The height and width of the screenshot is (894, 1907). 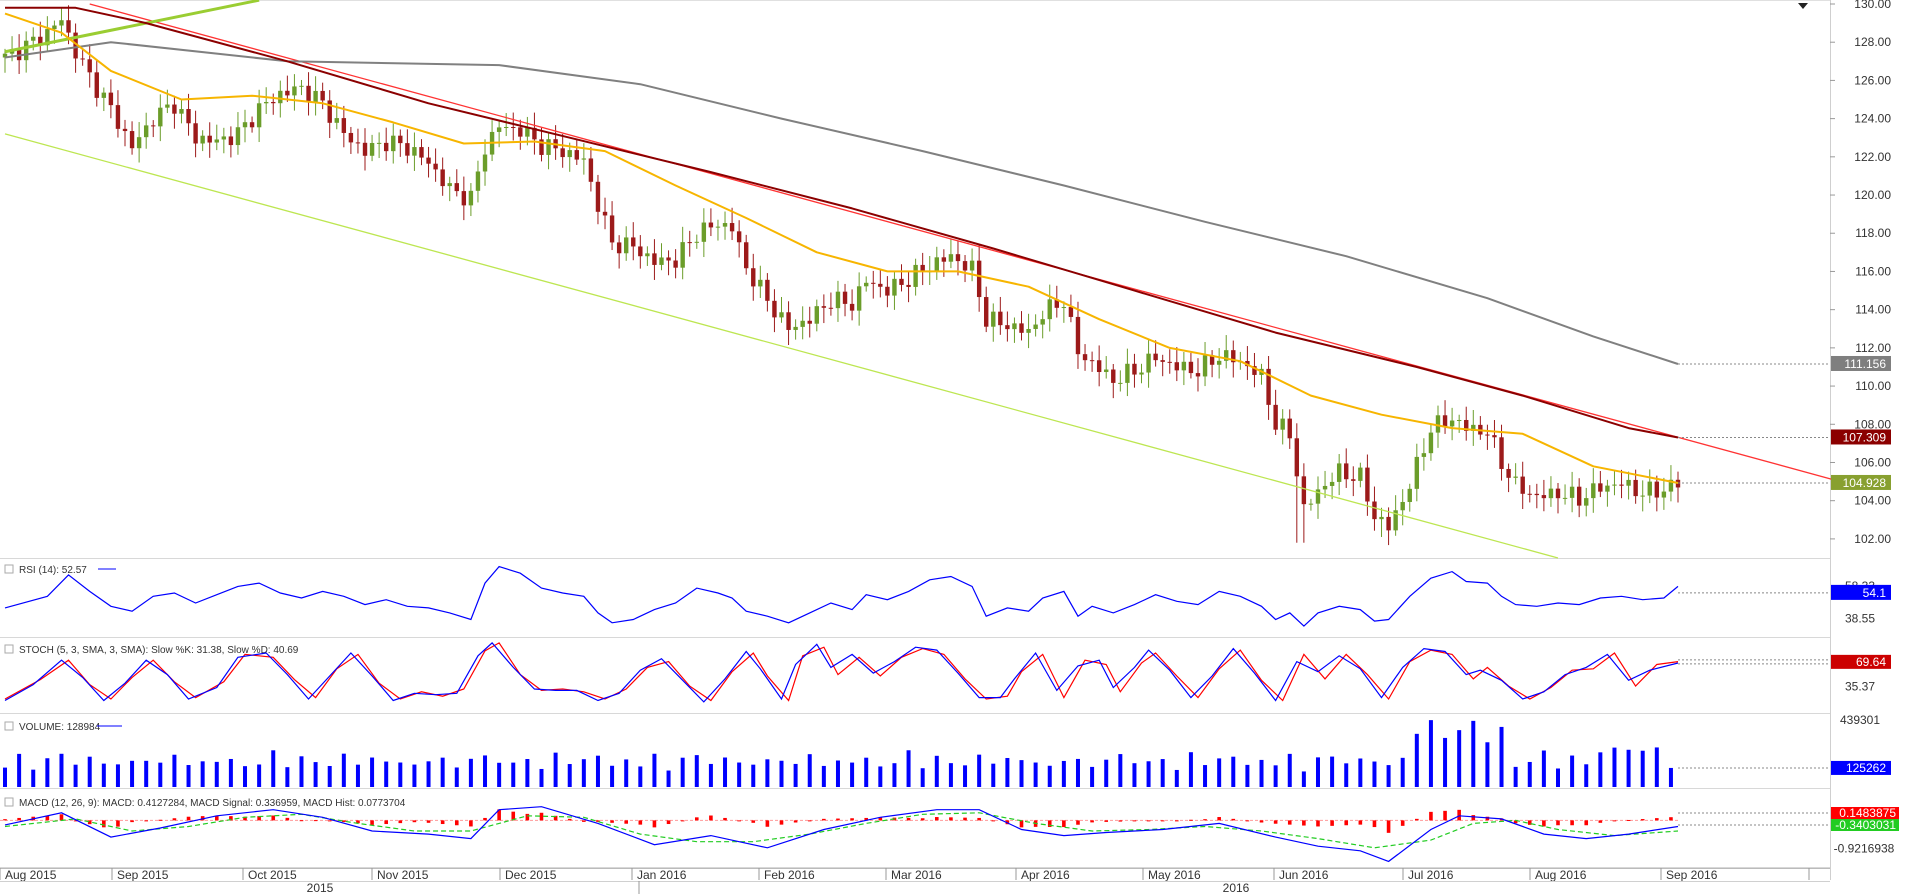 I want to click on stoch-line, so click(x=841, y=672).